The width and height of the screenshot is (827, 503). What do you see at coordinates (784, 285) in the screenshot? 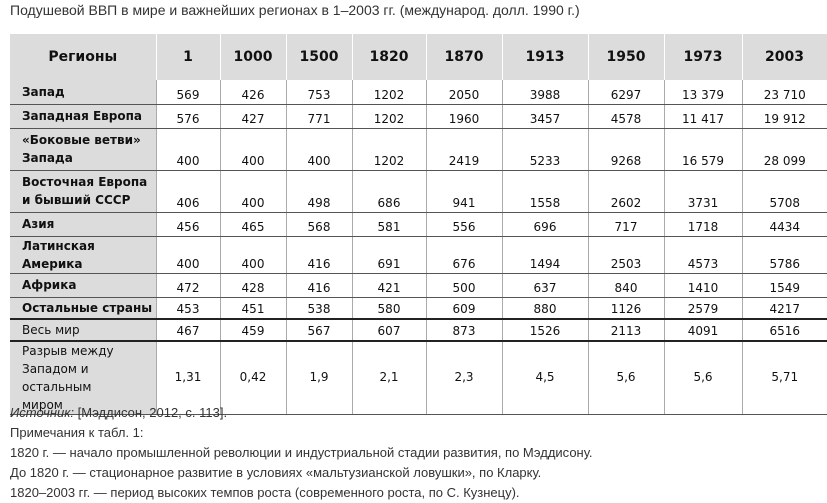
I see `row-value-cell: 1549` at bounding box center [784, 285].